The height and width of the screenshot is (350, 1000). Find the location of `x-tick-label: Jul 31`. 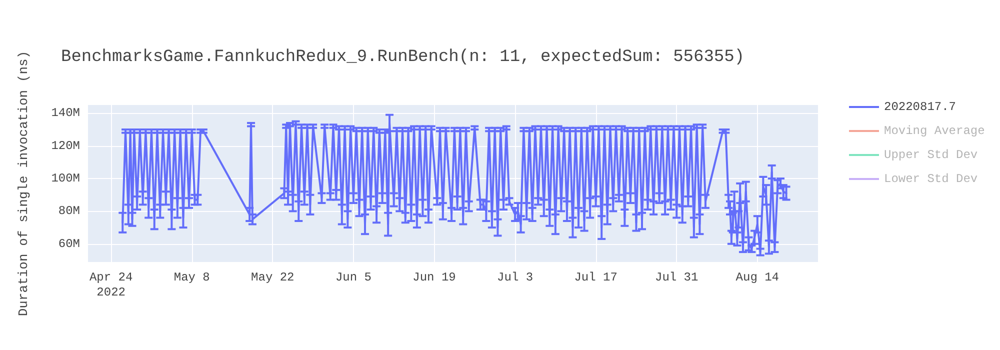

x-tick-label: Jul 31 is located at coordinates (676, 277).